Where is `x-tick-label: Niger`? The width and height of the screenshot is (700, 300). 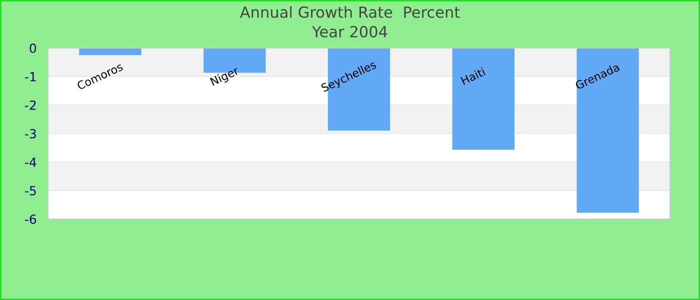
x-tick-label: Niger is located at coordinates (225, 77).